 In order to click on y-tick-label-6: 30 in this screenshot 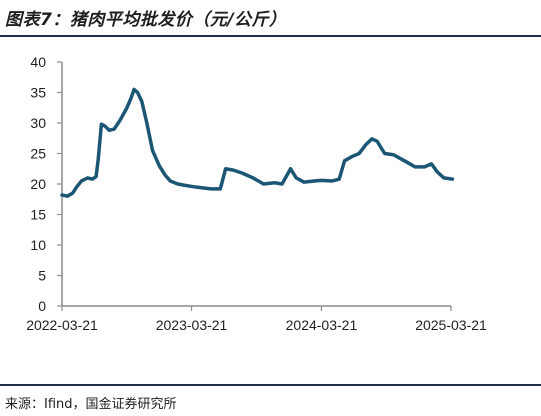, I will do `click(38, 123)`.